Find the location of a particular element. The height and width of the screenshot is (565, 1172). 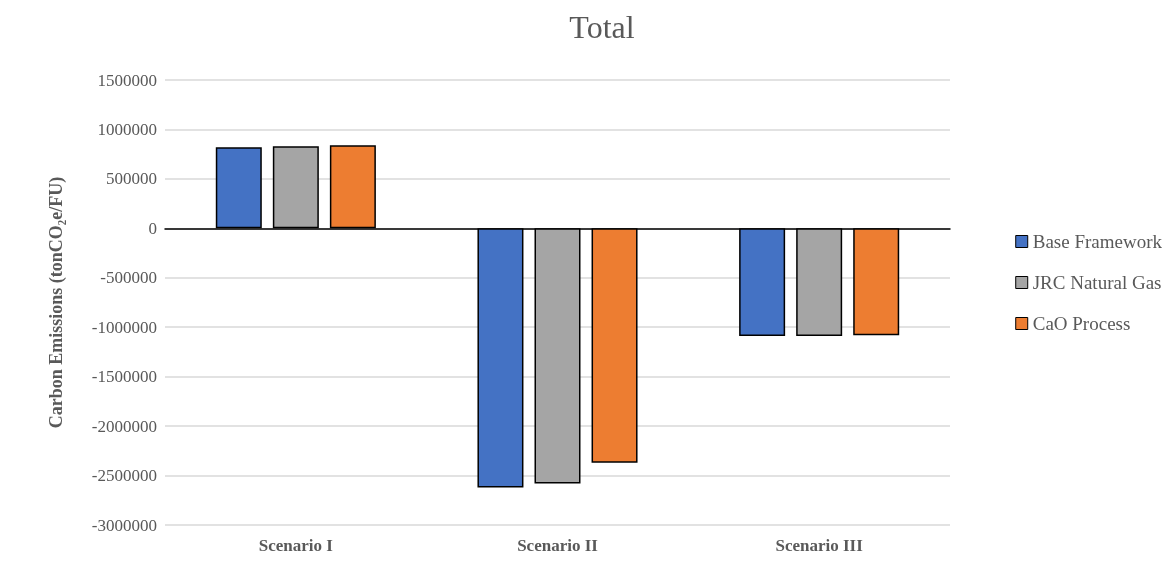

y-tick-label: -1500000 is located at coordinates (124, 377).